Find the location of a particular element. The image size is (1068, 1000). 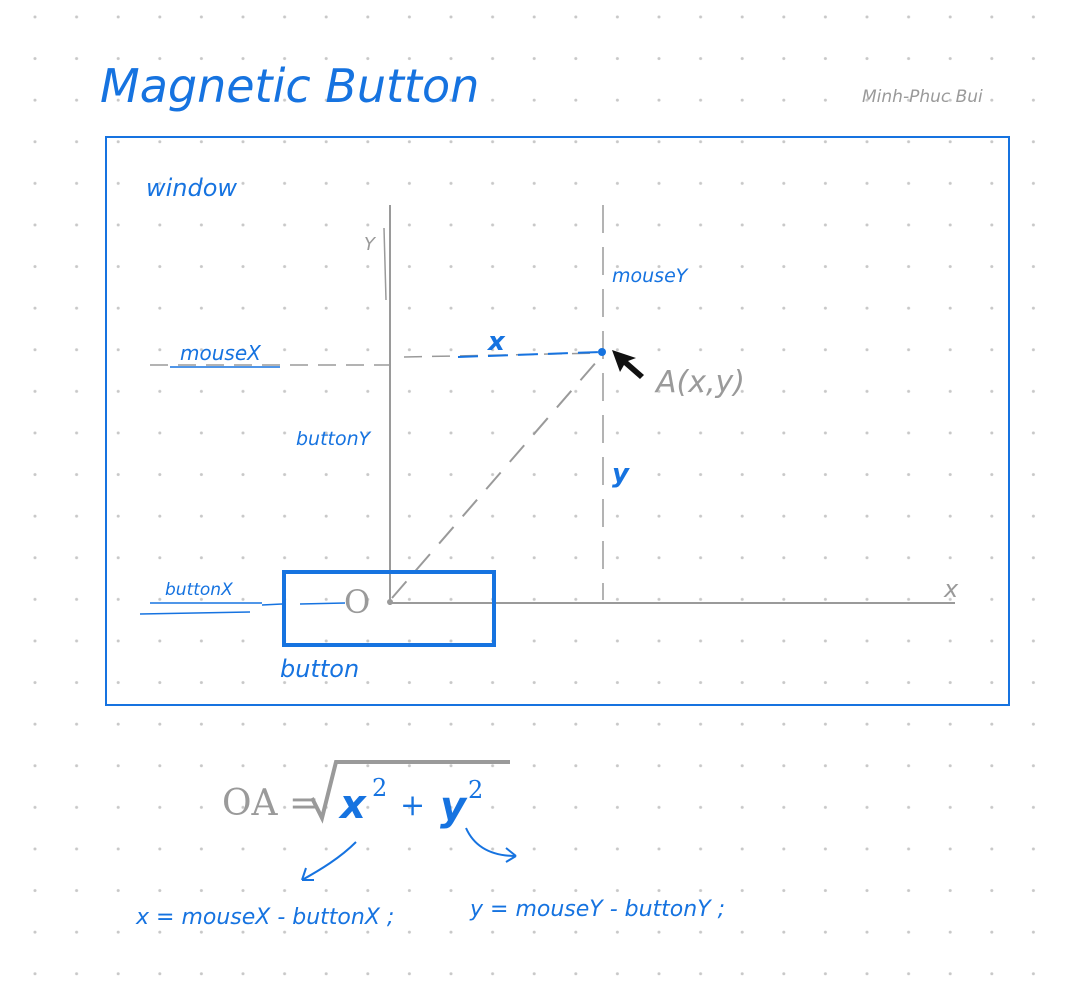

button-shape is located at coordinates (389, 608).